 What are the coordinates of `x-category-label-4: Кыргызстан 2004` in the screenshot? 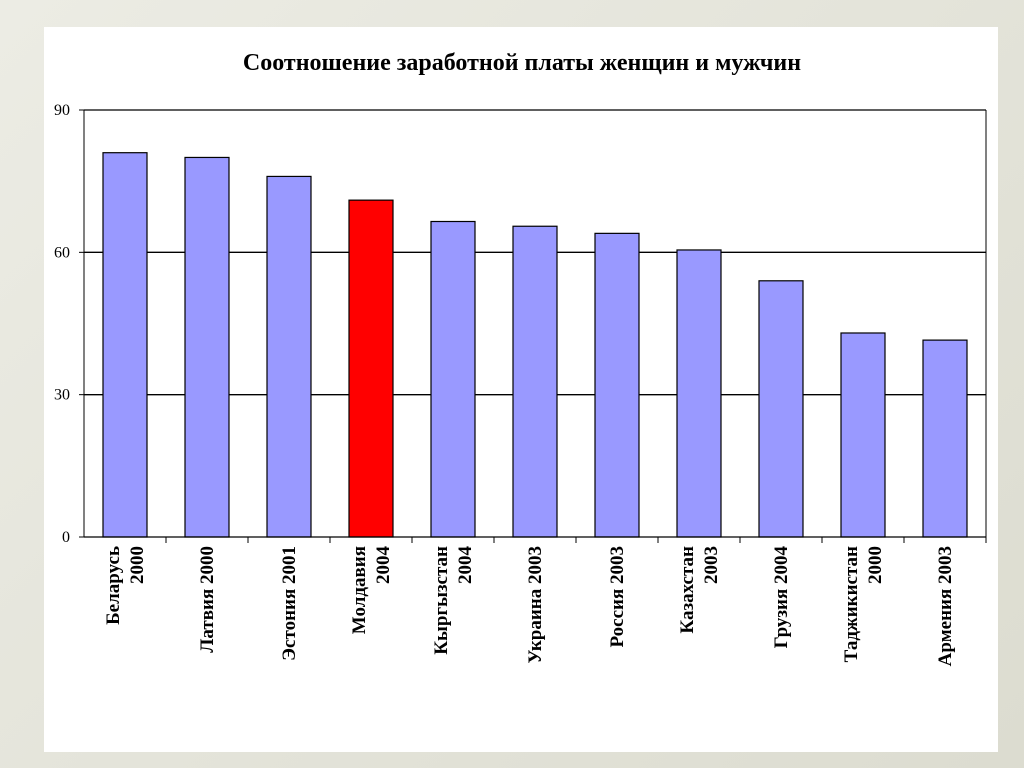 It's located at (453, 600).